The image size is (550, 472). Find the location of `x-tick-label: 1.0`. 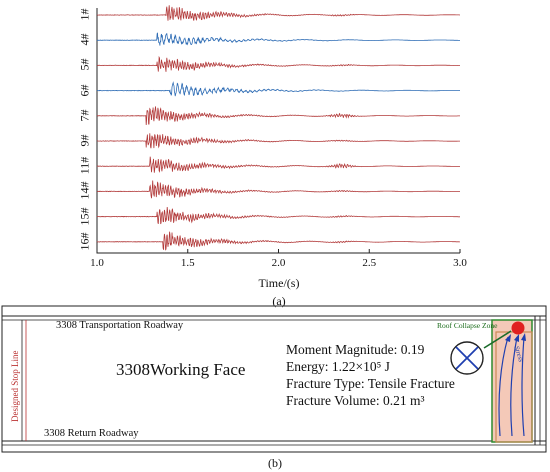

x-tick-label: 1.0 is located at coordinates (97, 263).